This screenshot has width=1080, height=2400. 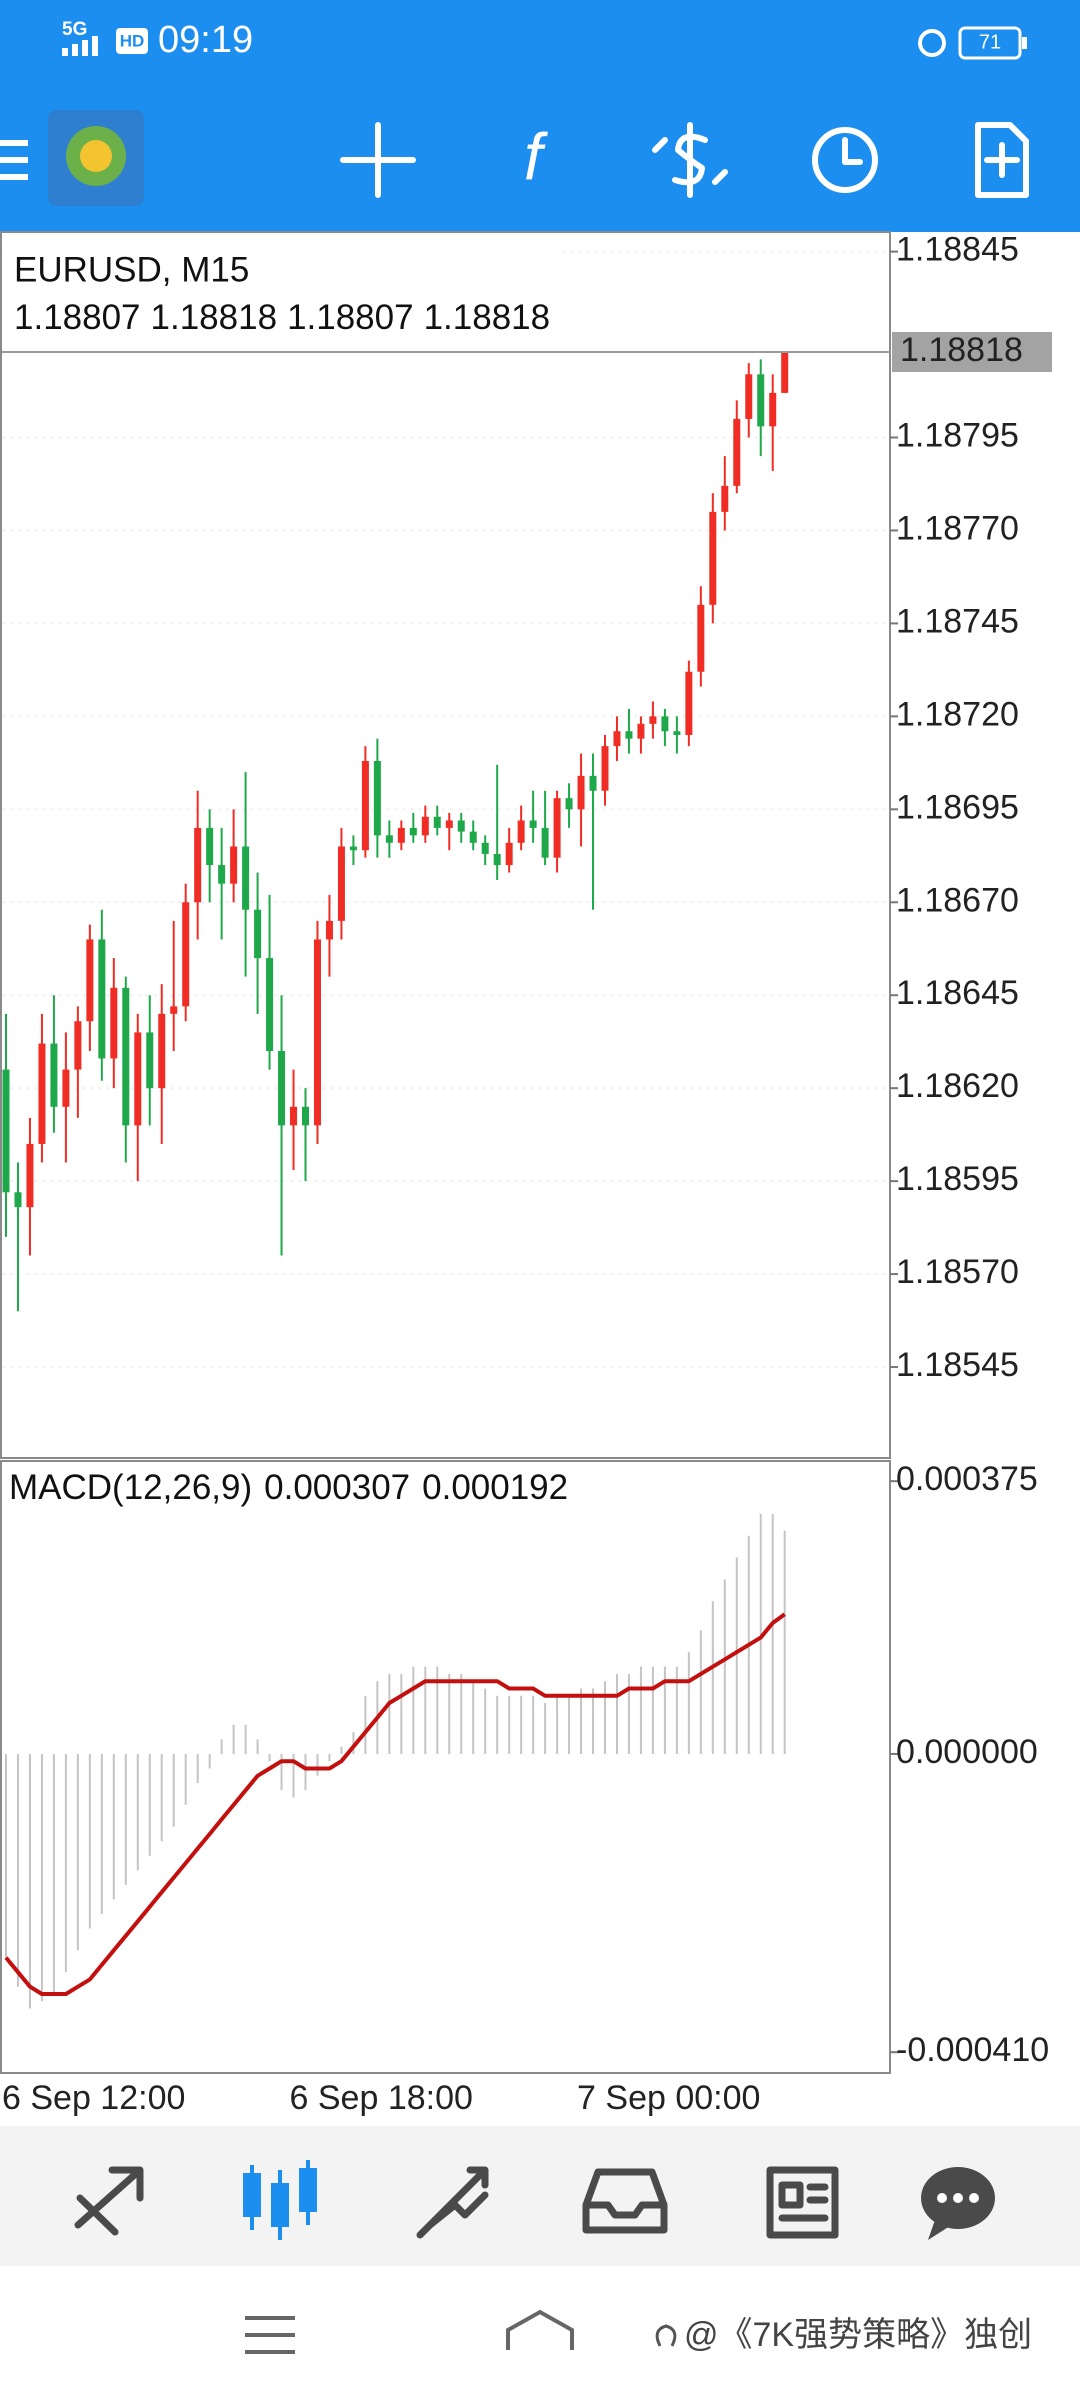 What do you see at coordinates (205, 40) in the screenshot?
I see `clock: 09:19` at bounding box center [205, 40].